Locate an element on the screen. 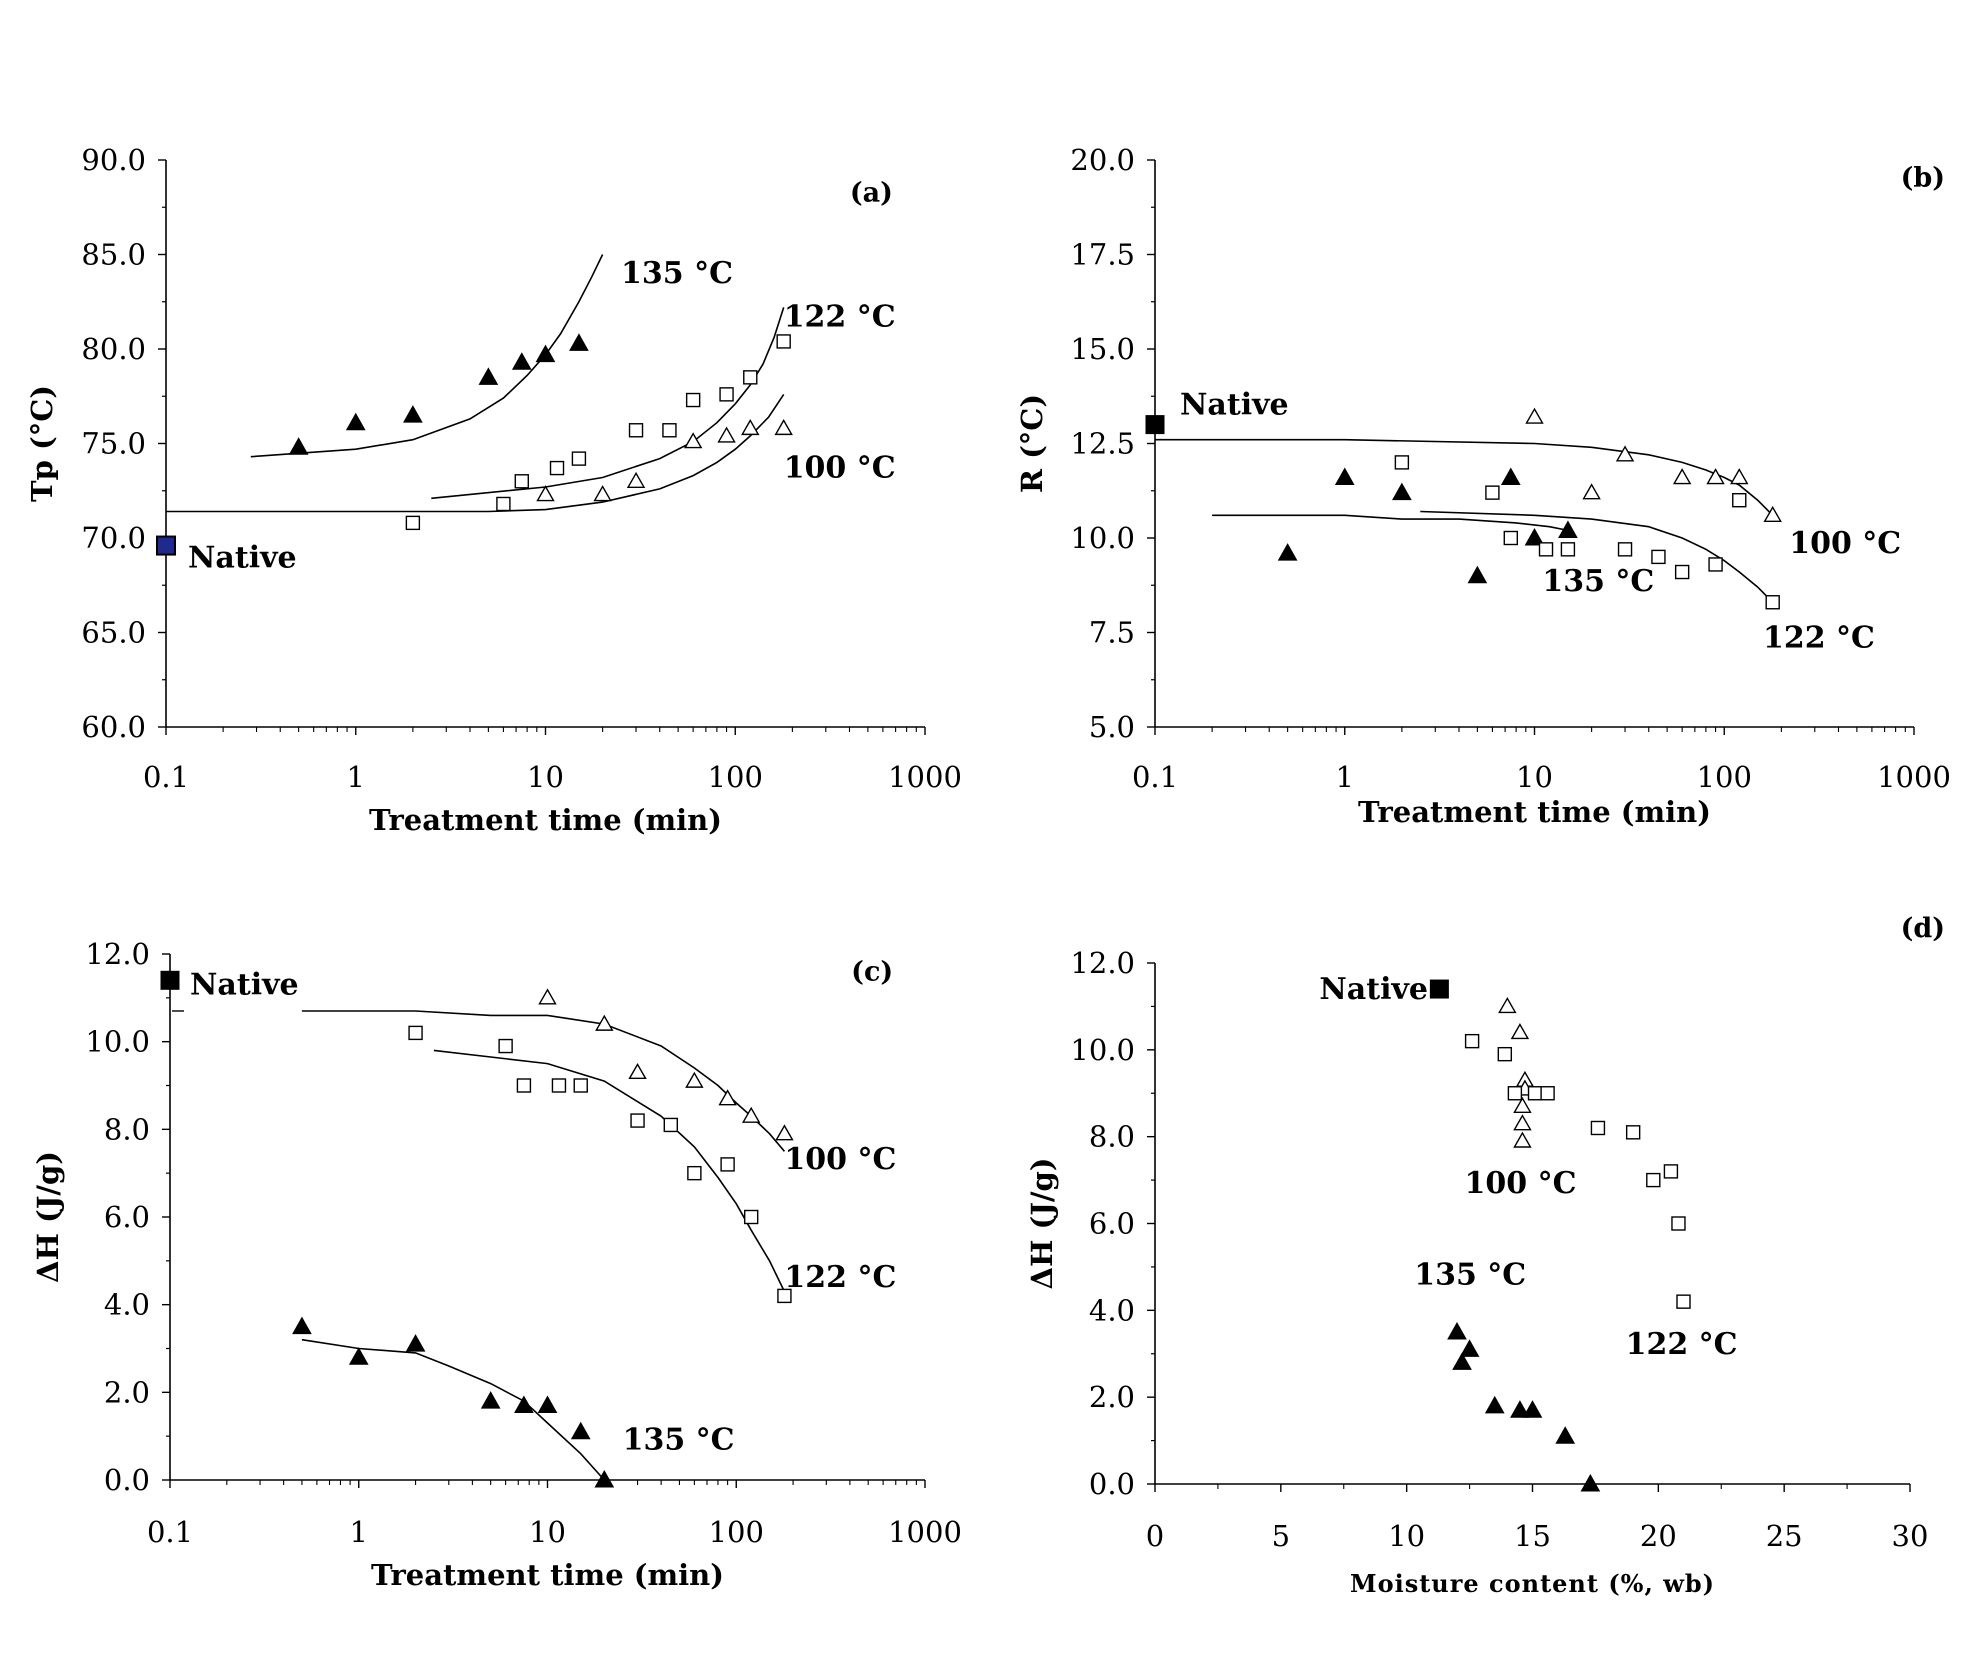 This screenshot has width=1970, height=1668. x-tick-label: 1 is located at coordinates (1345, 777).